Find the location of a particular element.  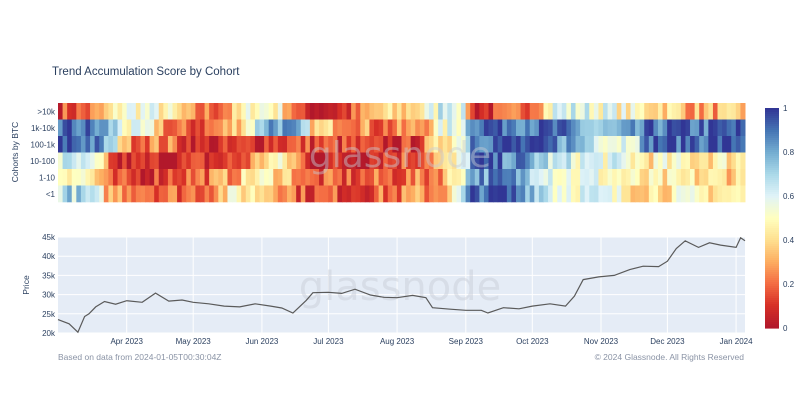

price-x-tick-label: Nov 2023 is located at coordinates (601, 341).